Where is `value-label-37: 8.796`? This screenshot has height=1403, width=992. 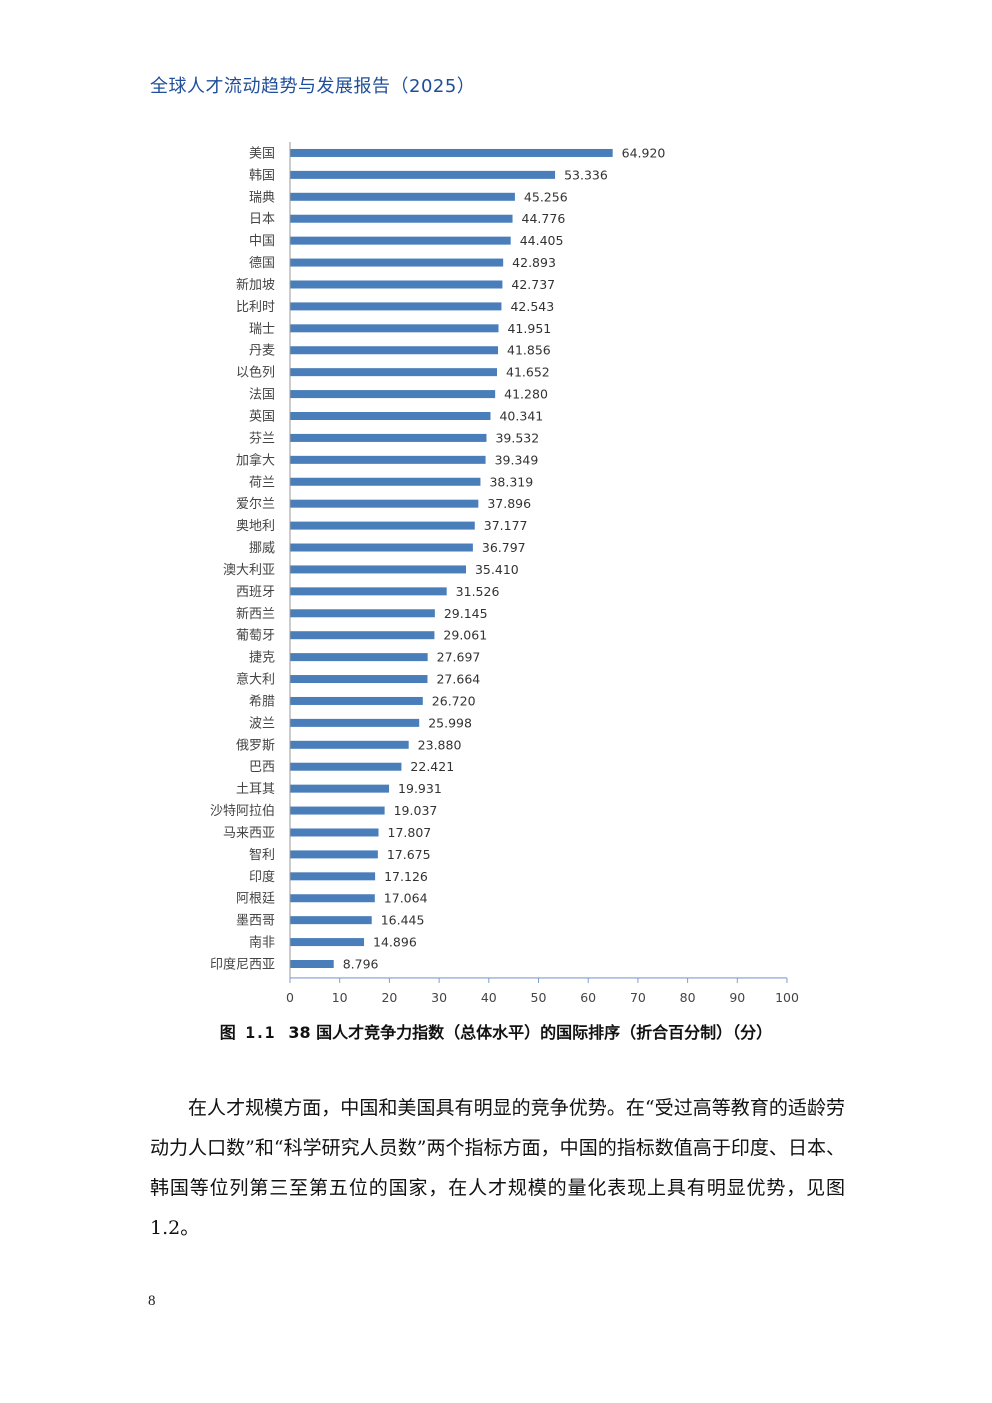
value-label-37: 8.796 is located at coordinates (361, 964).